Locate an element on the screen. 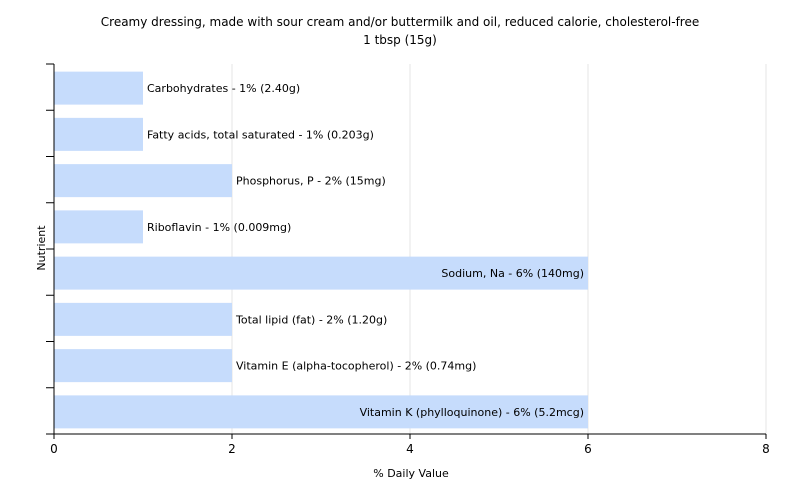 Image resolution: width=800 pixels, height=500 pixels. x-tick-label: 6 is located at coordinates (588, 449).